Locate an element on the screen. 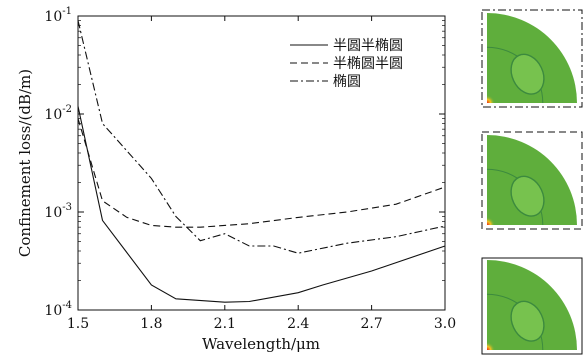  legend-label-2: 半椭圆半圆 is located at coordinates (368, 64).